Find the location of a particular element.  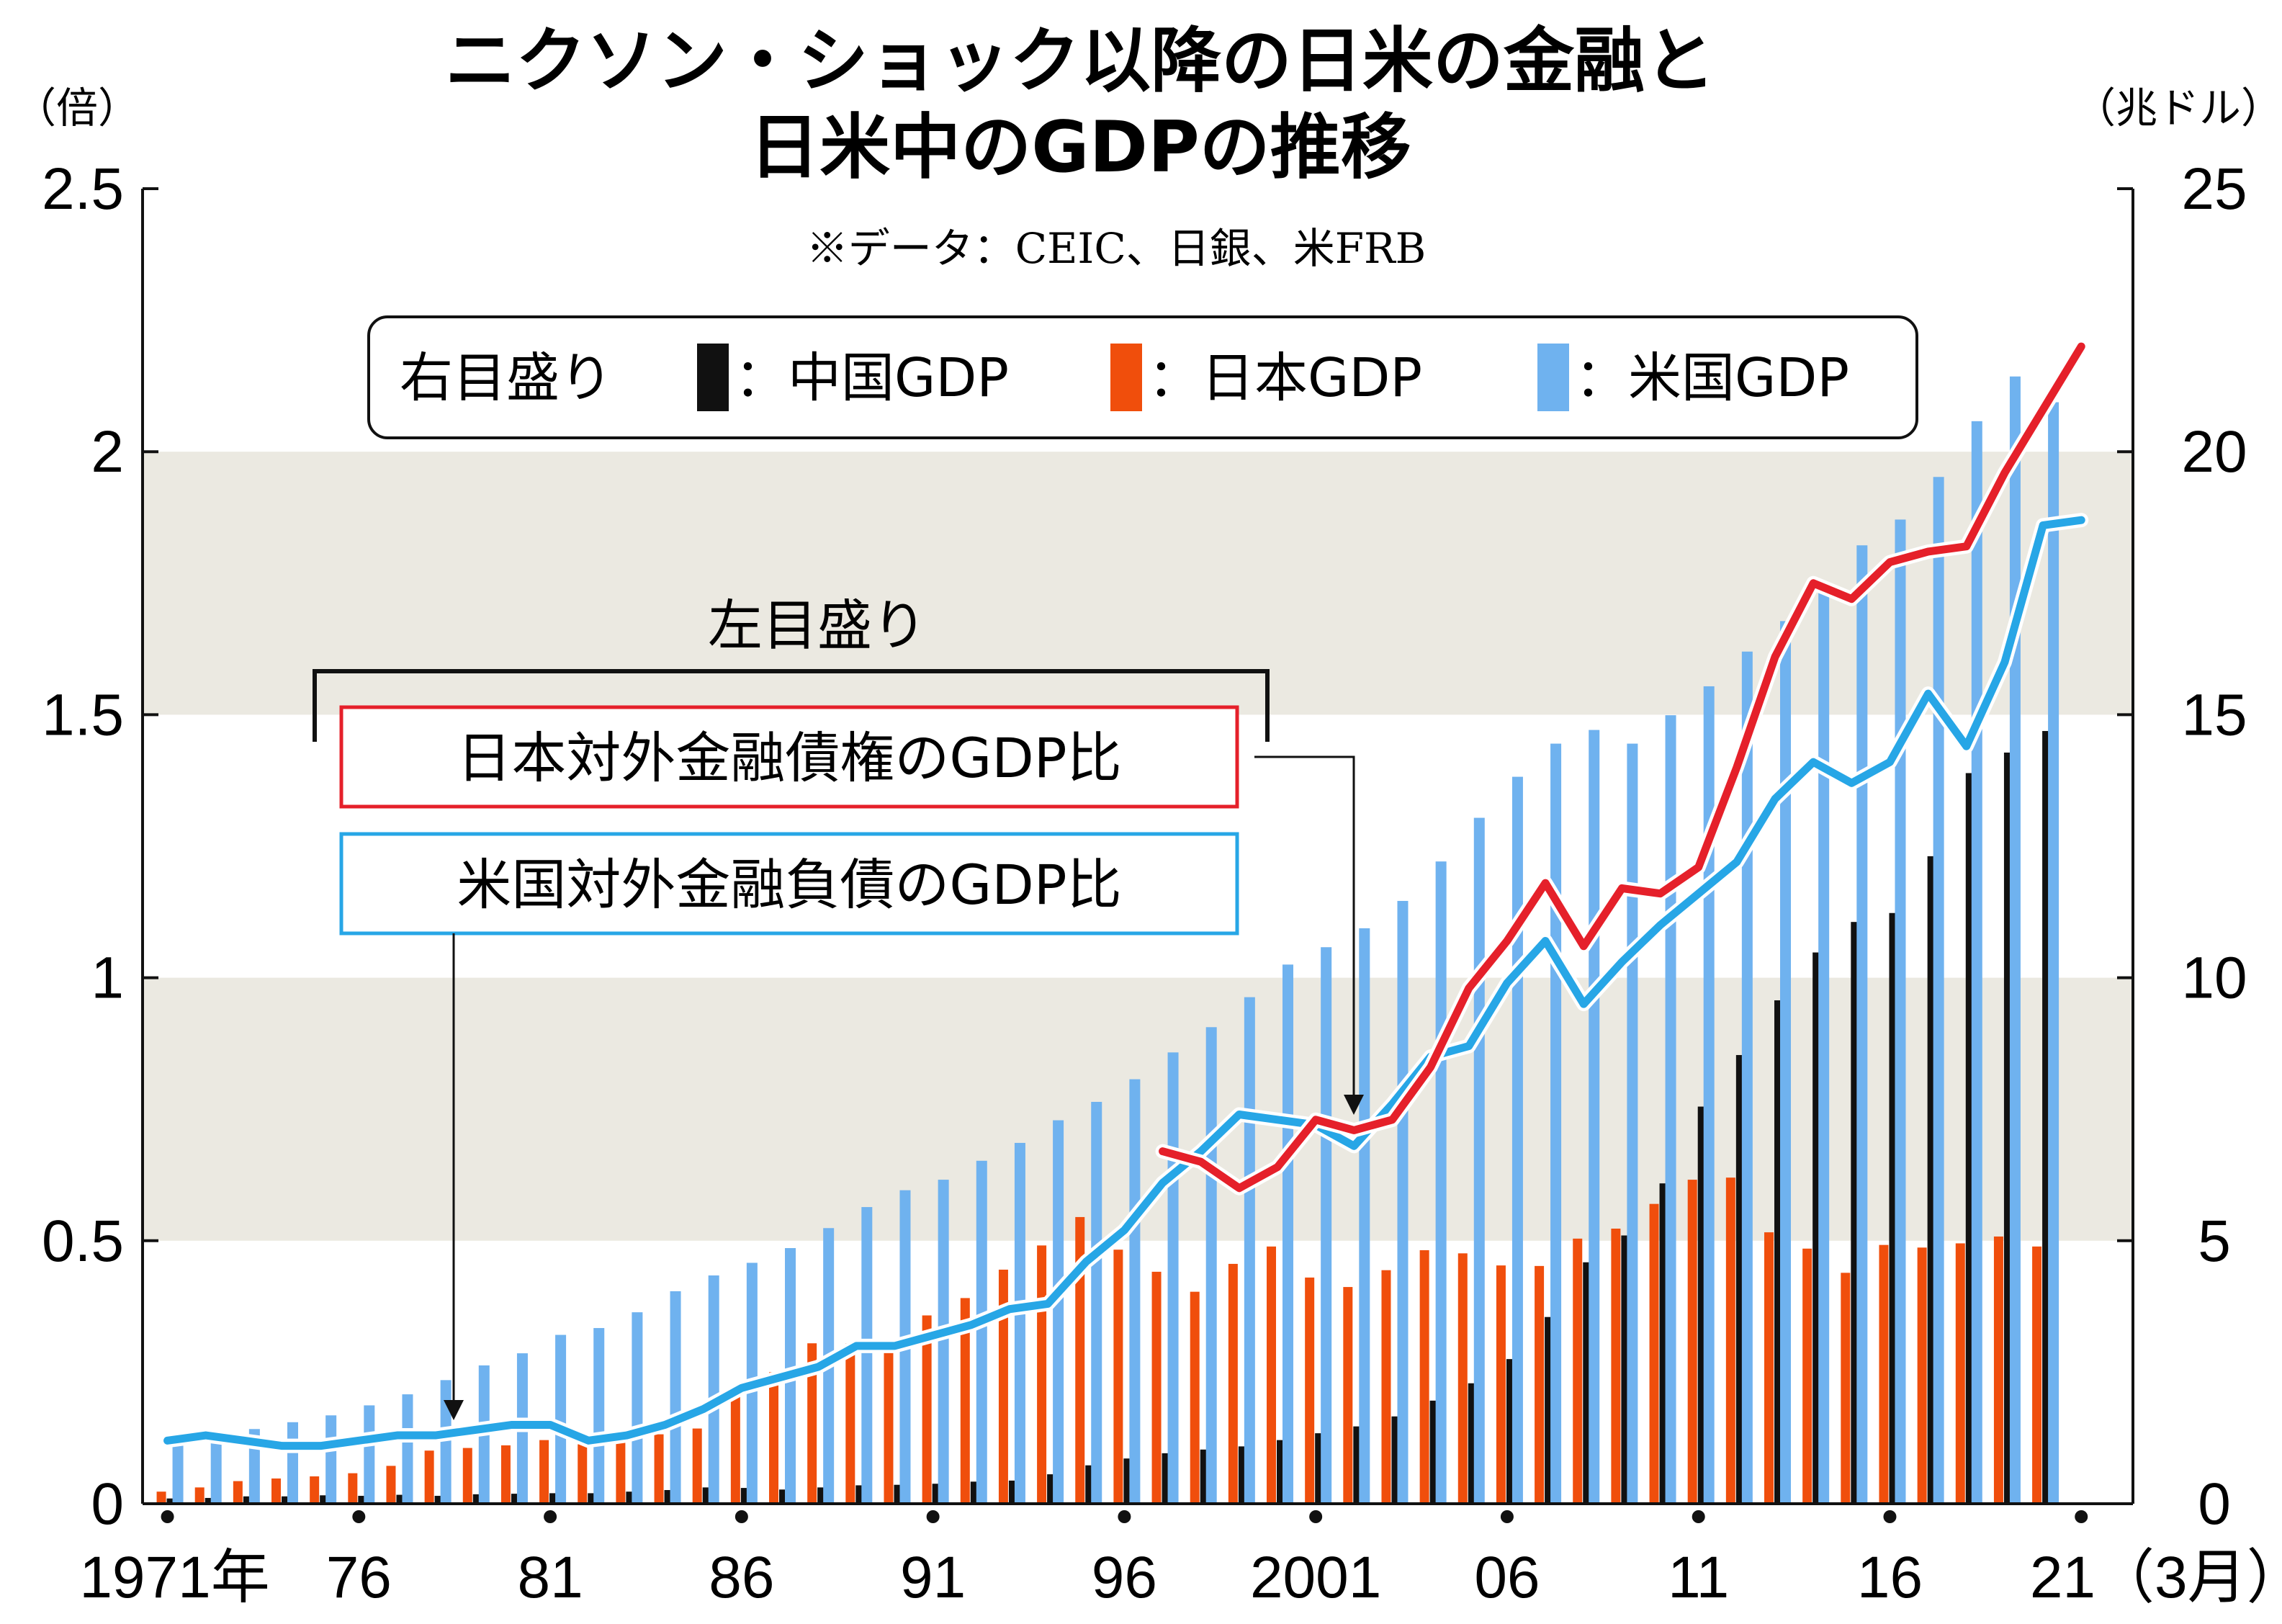

bar-日本GDP-2019 is located at coordinates (1998, 1370).